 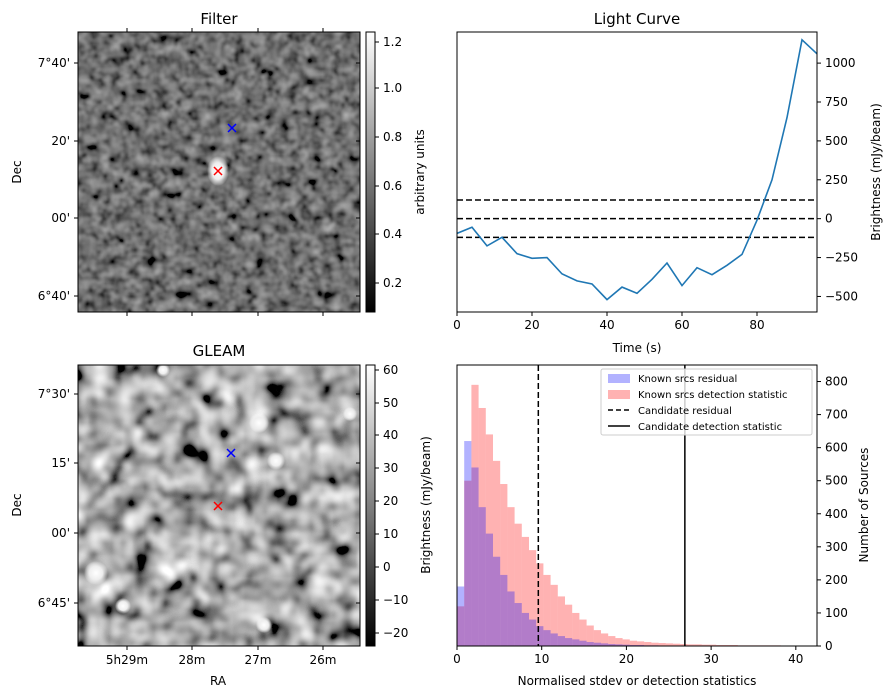 I want to click on filter-cb-tick-3: 0.6, so click(x=392, y=186).